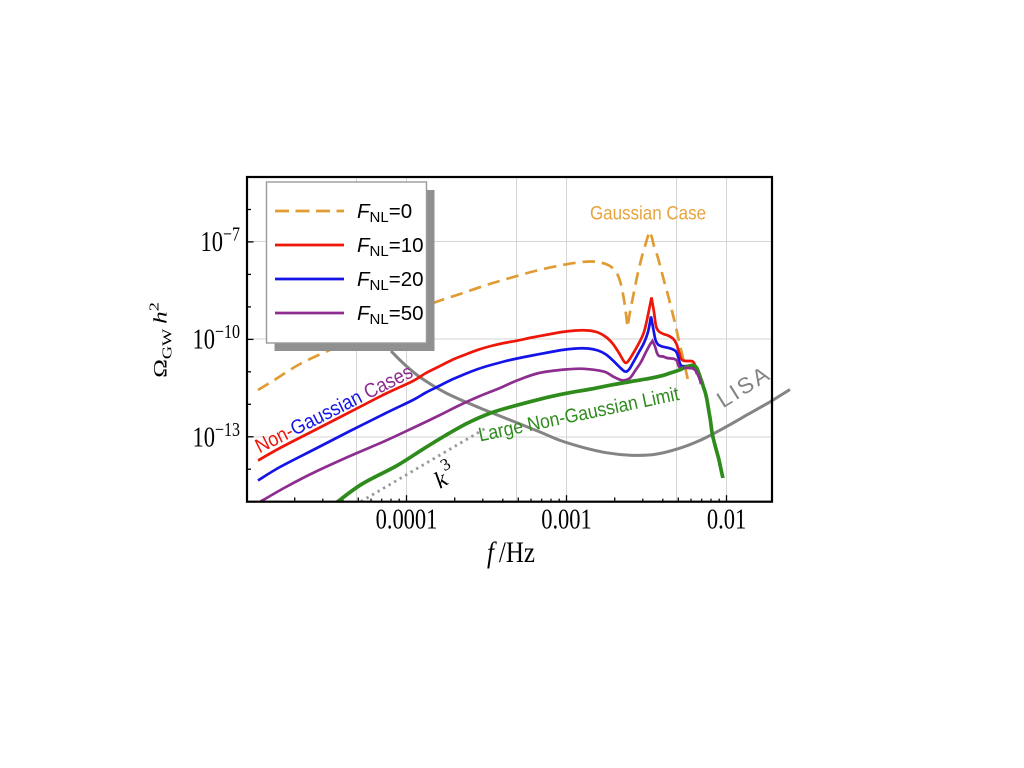 The image size is (1024, 768). What do you see at coordinates (648, 213) in the screenshot?
I see `svg-text: Gaussian Case` at bounding box center [648, 213].